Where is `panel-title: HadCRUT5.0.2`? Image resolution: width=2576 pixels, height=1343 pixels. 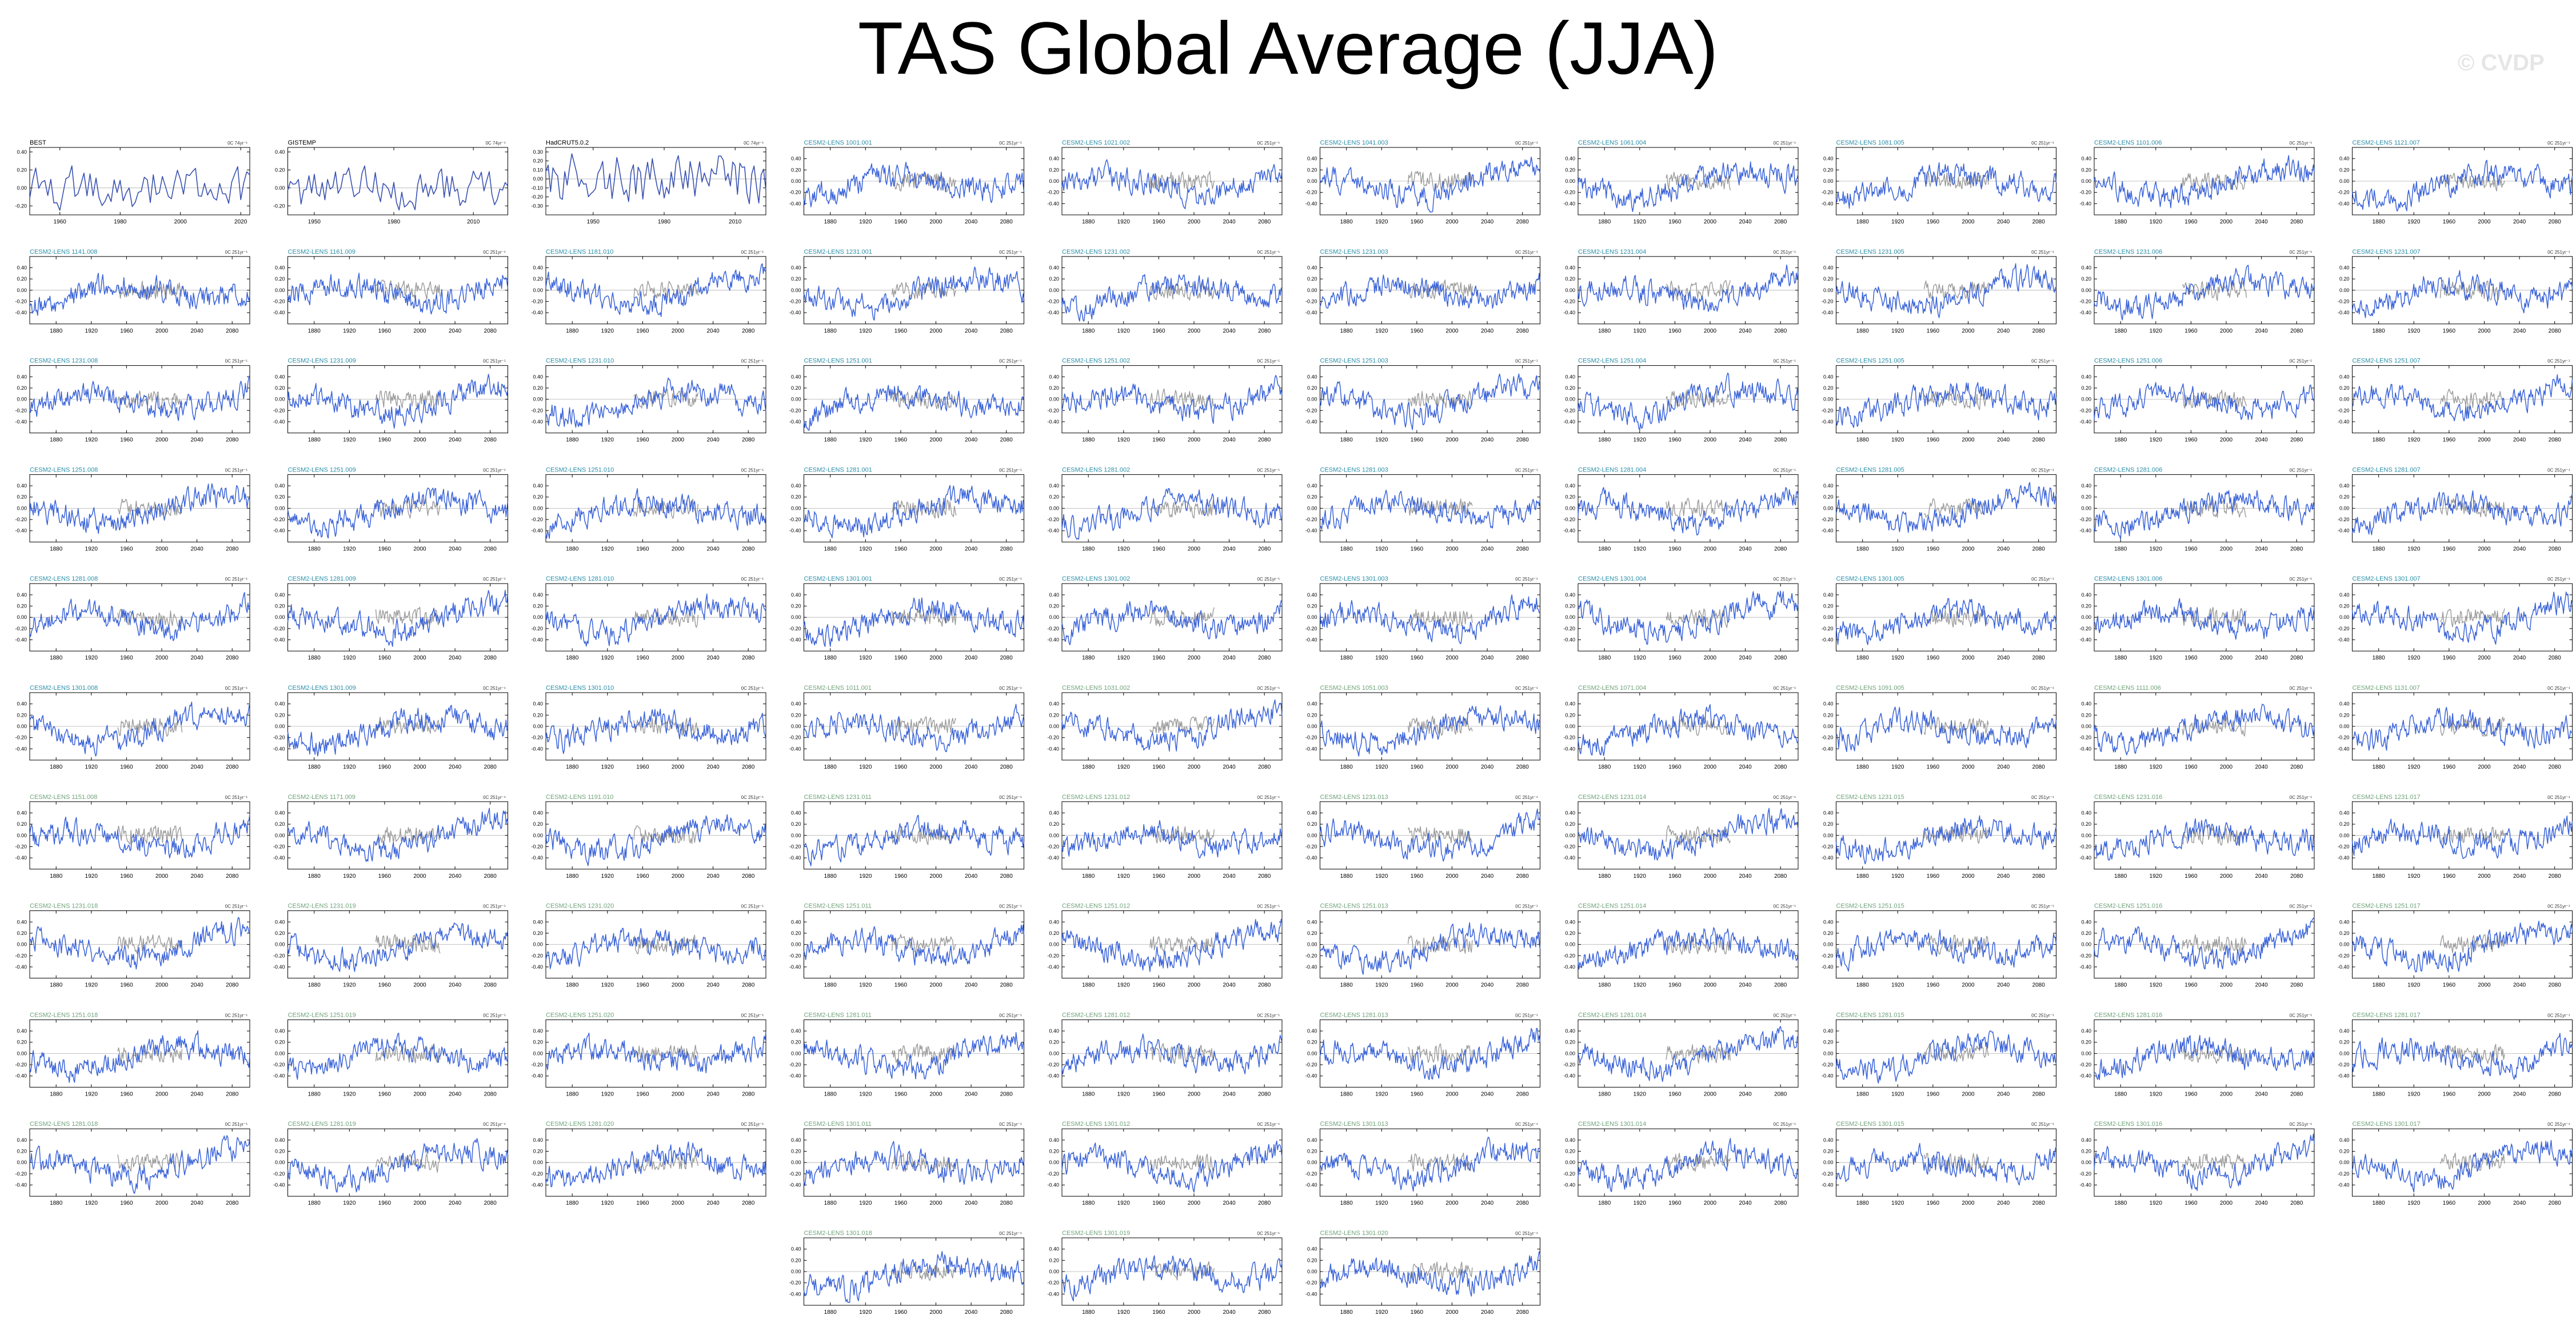 panel-title: HadCRUT5.0.2 is located at coordinates (567, 142).